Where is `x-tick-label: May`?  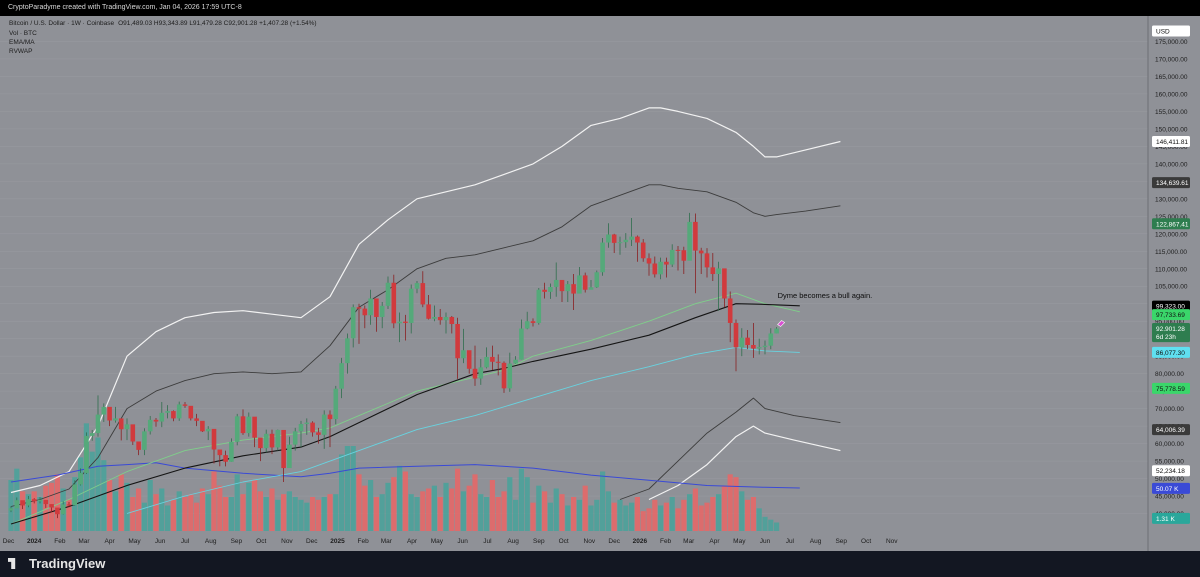 x-tick-label: May is located at coordinates (437, 541).